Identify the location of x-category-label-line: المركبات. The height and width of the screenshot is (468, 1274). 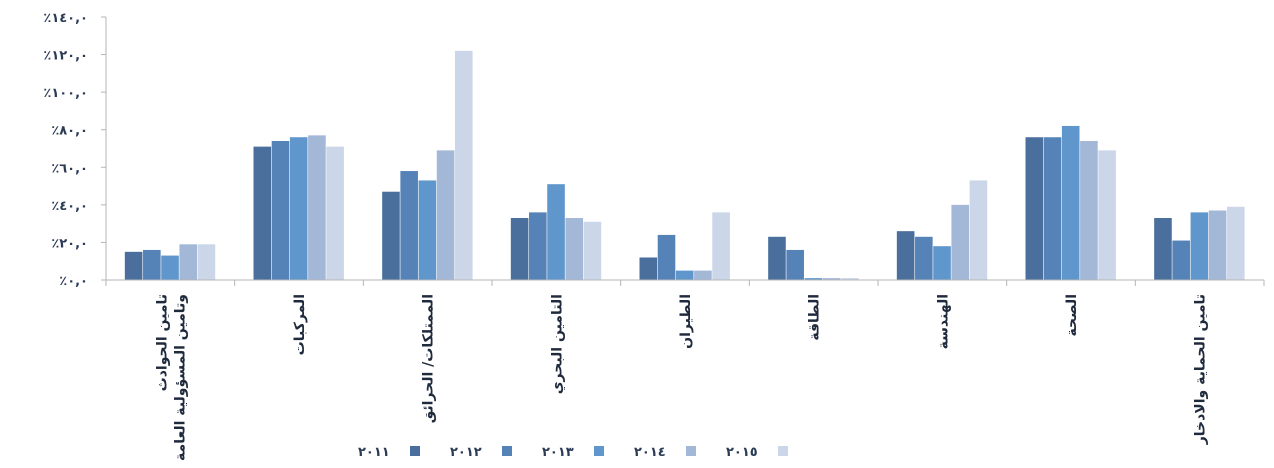
(300, 324).